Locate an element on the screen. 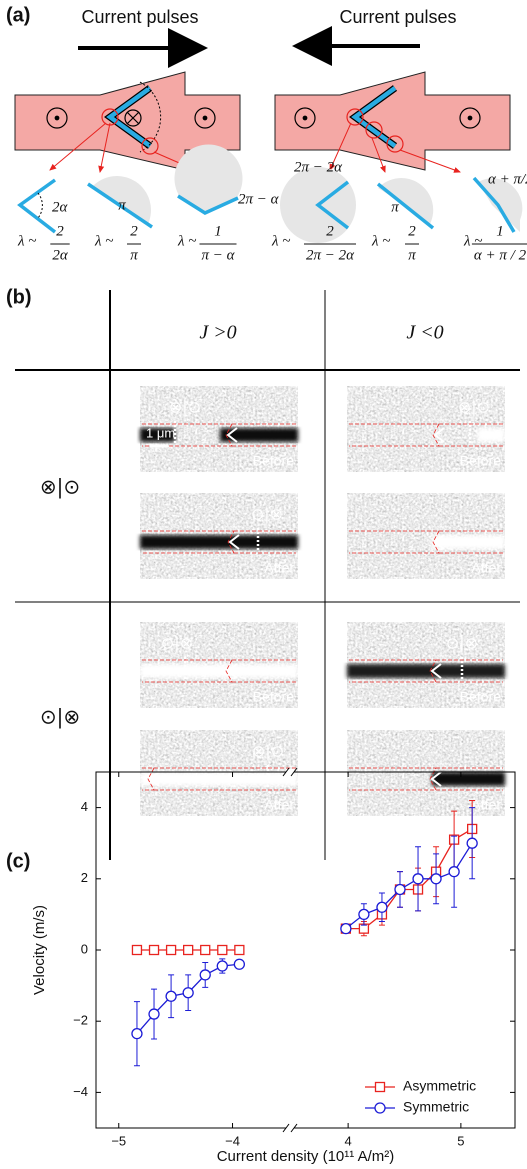 This screenshot has width=527, height=1169. micrograph: ⊗|⊙ After is located at coordinates (219, 773).